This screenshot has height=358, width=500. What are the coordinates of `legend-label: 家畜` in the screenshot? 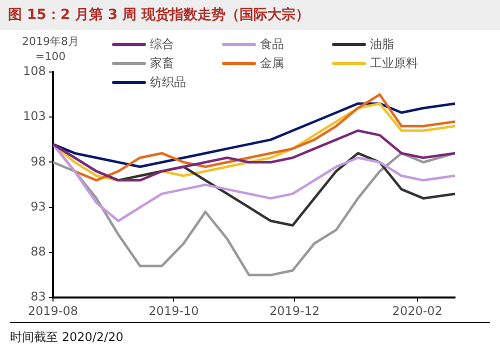 It's located at (162, 63).